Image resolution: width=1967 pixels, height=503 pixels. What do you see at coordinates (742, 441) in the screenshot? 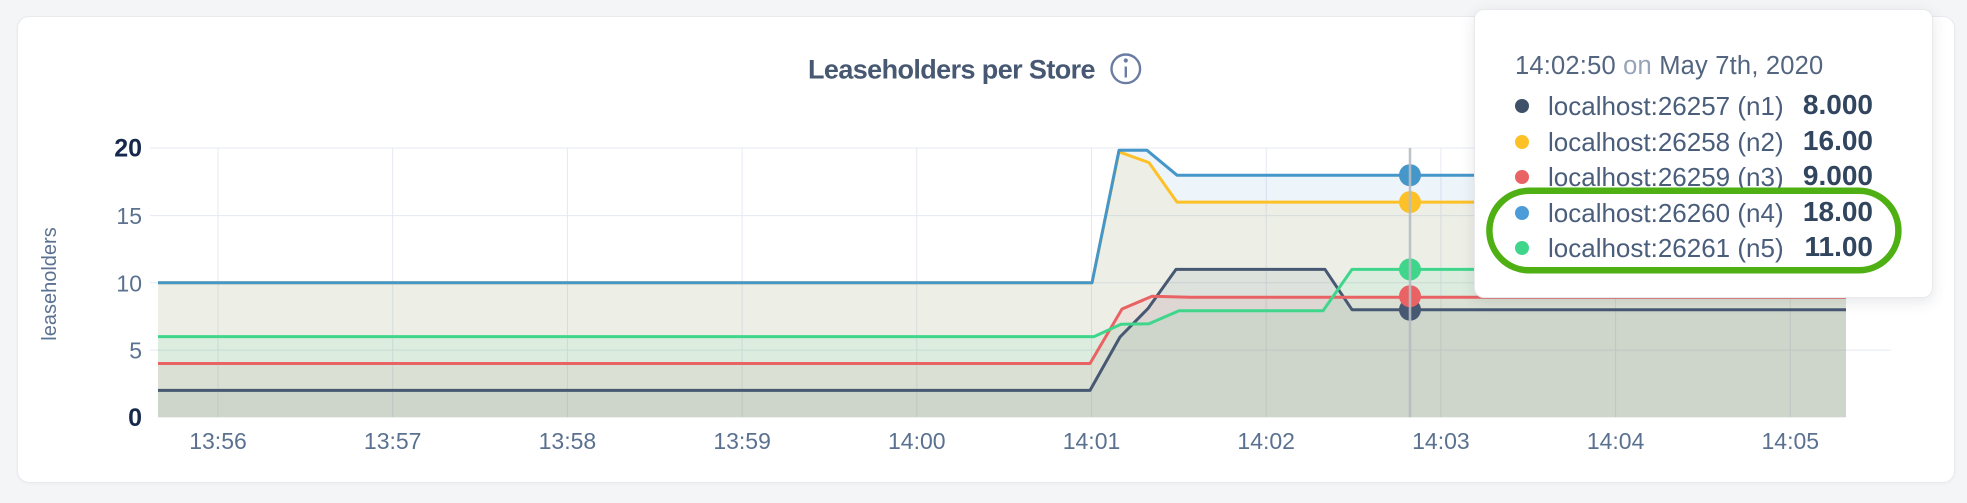
I see `svg-text: 13:59` at bounding box center [742, 441].